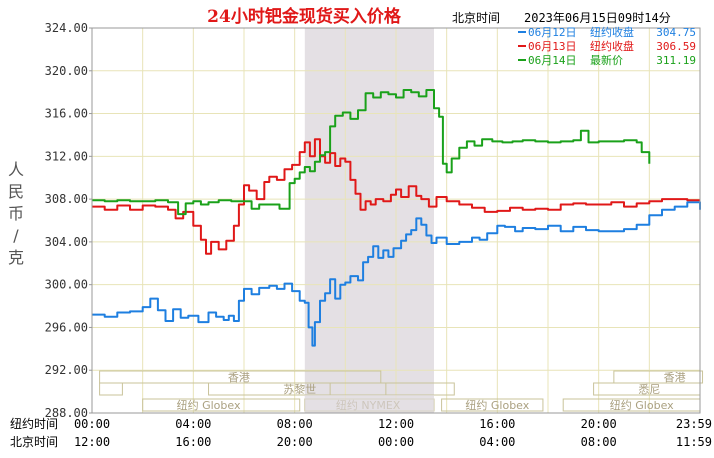  I want to click on y-tick-label: 320.00, so click(66, 71).